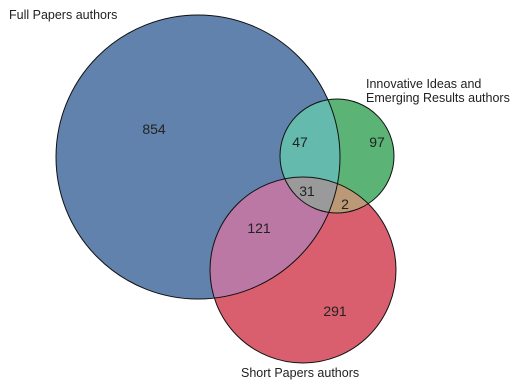 The image size is (519, 383). What do you see at coordinates (300, 142) in the screenshot?
I see `full-innovative-count: 47` at bounding box center [300, 142].